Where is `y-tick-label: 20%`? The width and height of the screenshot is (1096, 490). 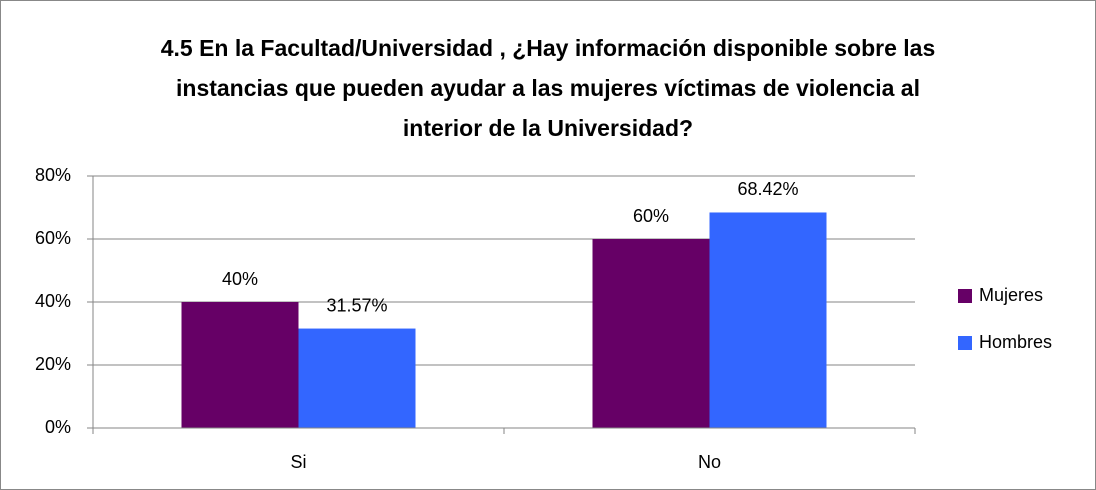 y-tick-label: 20% is located at coordinates (53, 364).